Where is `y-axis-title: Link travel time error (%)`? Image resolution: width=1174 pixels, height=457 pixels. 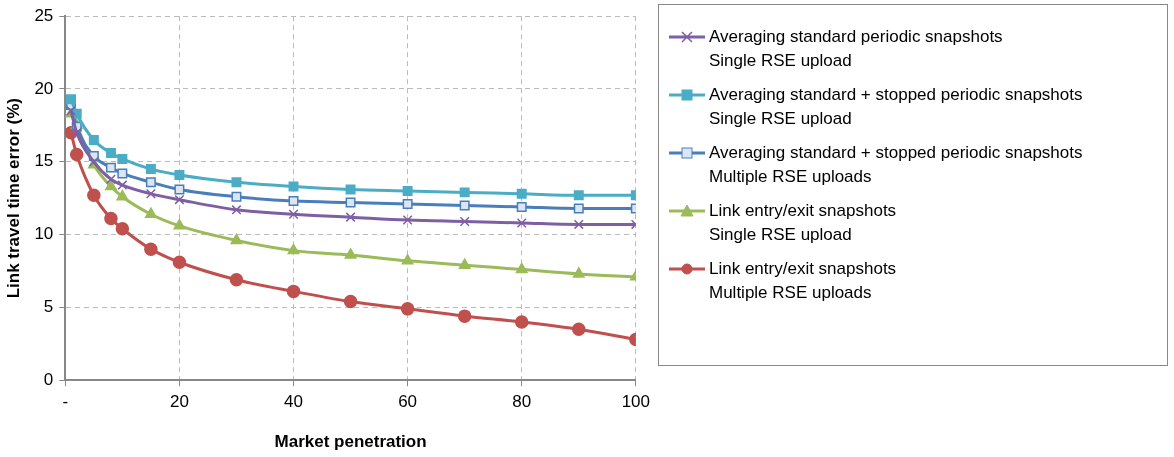
y-axis-title: Link travel time error (%) is located at coordinates (13, 198).